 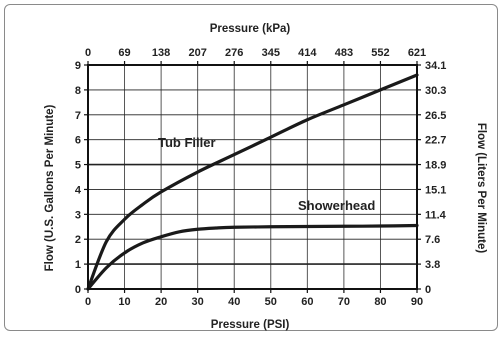 What do you see at coordinates (307, 302) in the screenshot?
I see `x-tick-label: 60` at bounding box center [307, 302].